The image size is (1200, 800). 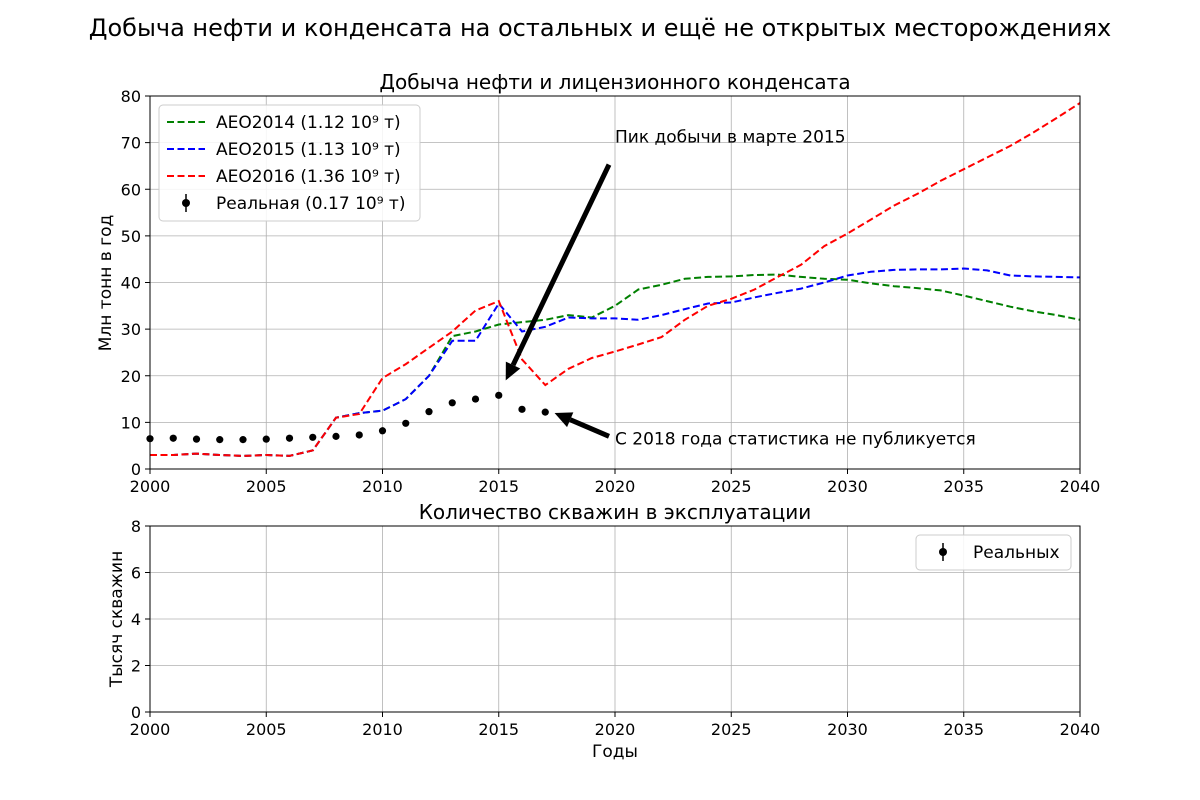 What do you see at coordinates (266, 729) in the screenshot?
I see `wells-x-tick-label: 2005` at bounding box center [266, 729].